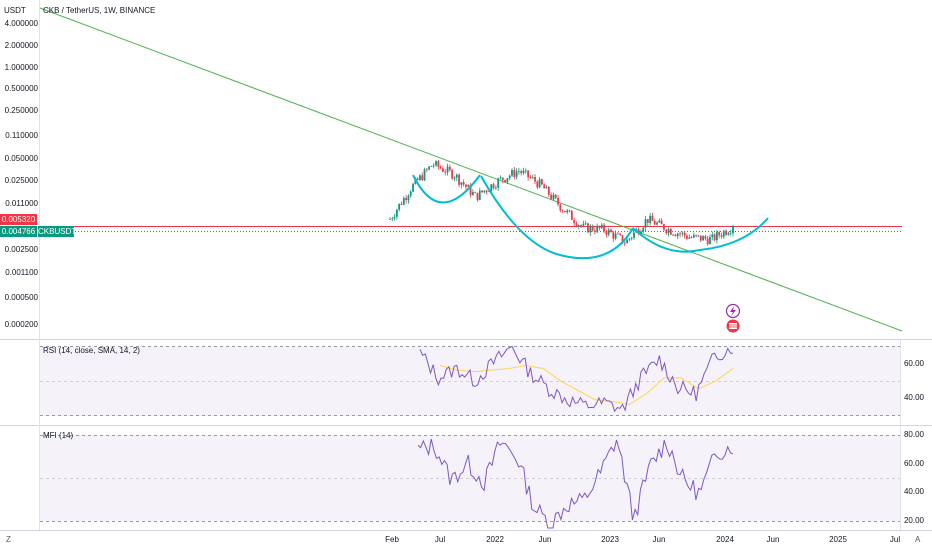 The image size is (932, 550). What do you see at coordinates (725, 539) in the screenshot?
I see `time-tick: 2024` at bounding box center [725, 539].